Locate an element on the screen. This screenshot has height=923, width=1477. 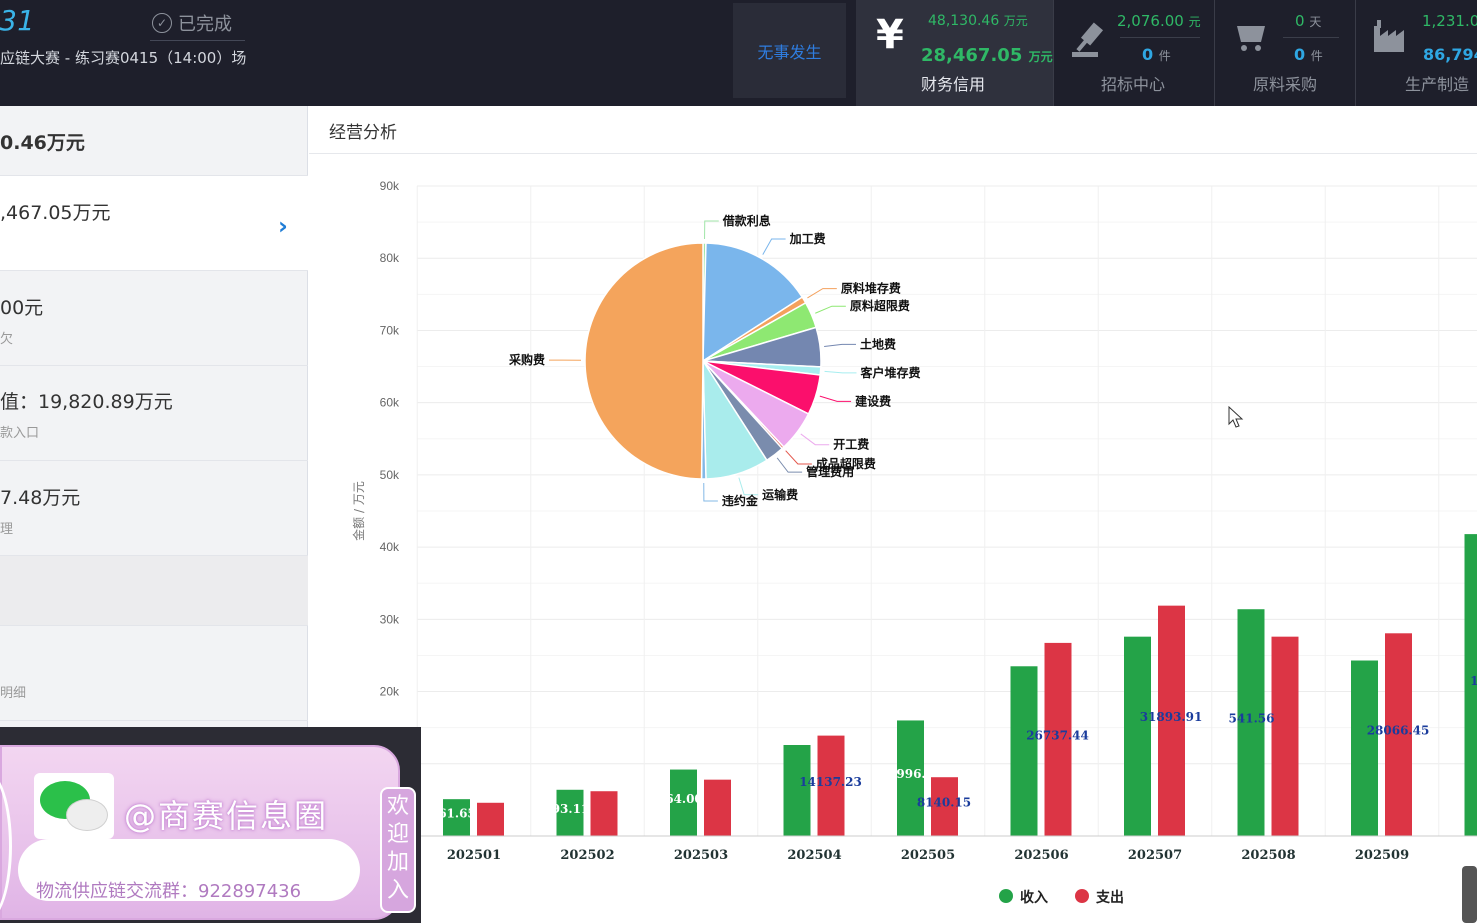
bar-data-label: 10 is located at coordinates (1473, 681).